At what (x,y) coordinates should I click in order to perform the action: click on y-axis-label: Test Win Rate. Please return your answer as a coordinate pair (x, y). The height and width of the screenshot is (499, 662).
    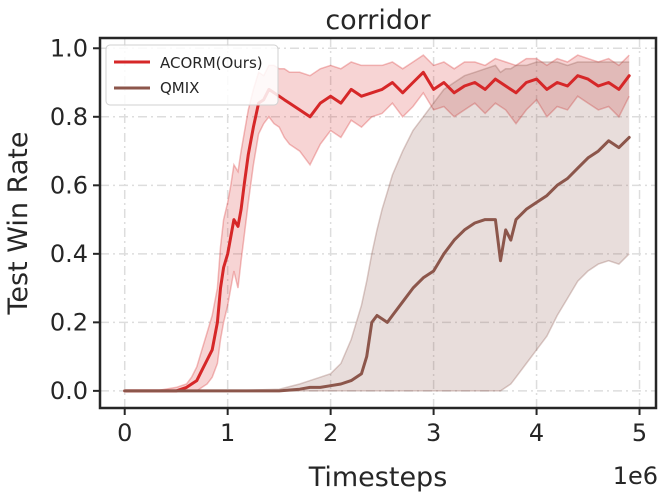
    Looking at the image, I should click on (18, 224).